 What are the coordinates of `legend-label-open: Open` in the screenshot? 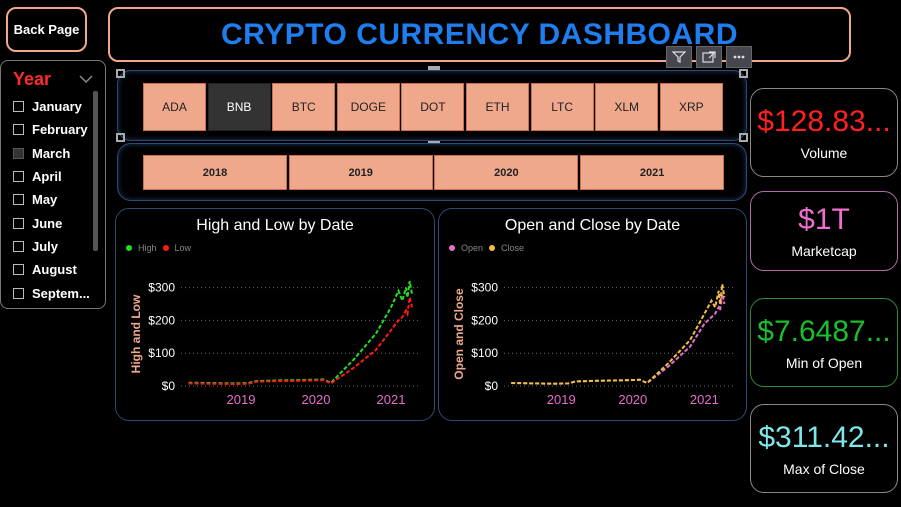 It's located at (472, 248).